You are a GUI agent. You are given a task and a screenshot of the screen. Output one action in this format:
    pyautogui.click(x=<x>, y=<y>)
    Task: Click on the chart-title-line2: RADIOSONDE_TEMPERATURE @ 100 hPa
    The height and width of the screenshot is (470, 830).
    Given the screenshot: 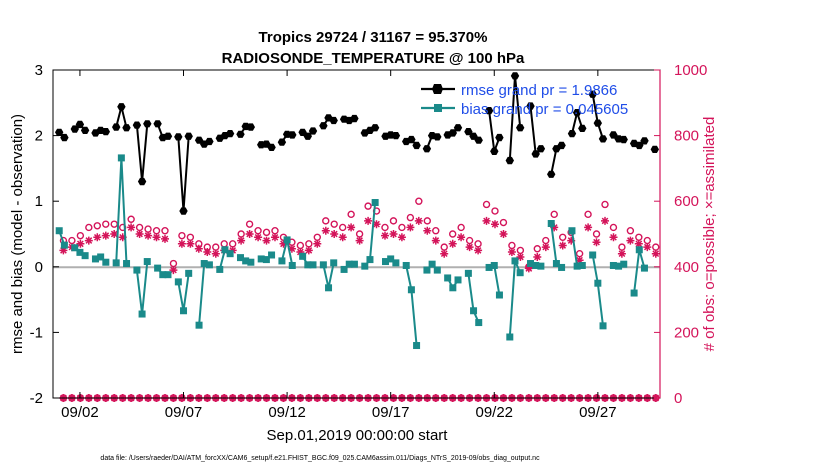 What is the action you would take?
    pyautogui.click(x=373, y=58)
    